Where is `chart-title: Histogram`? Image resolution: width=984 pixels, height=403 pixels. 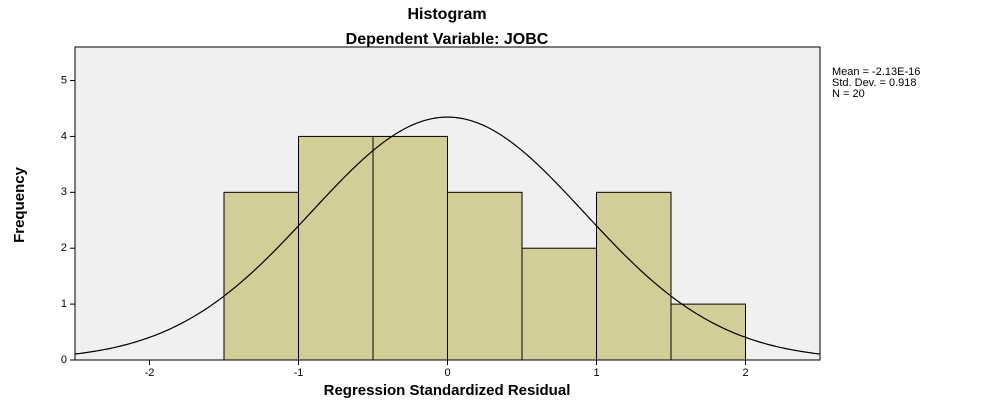
chart-title: Histogram is located at coordinates (446, 14).